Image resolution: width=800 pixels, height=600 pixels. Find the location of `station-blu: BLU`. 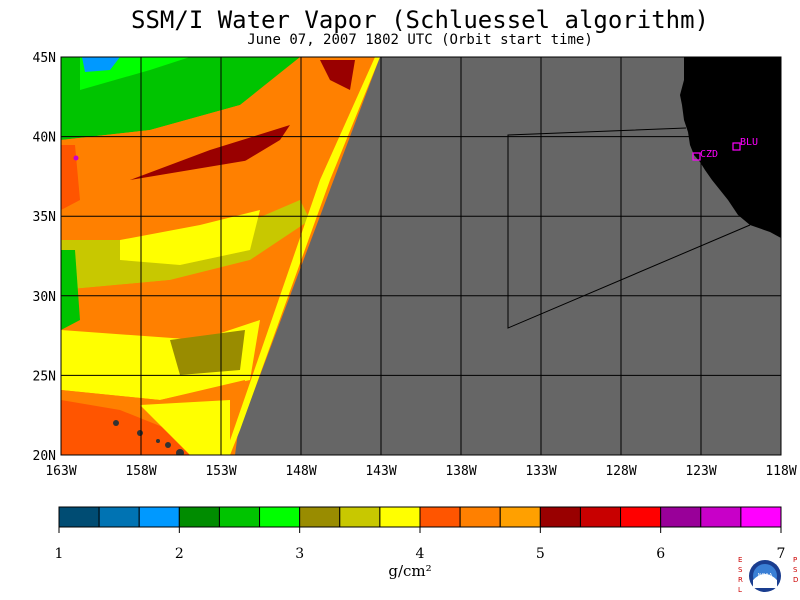

station-blu: BLU is located at coordinates (745, 144).